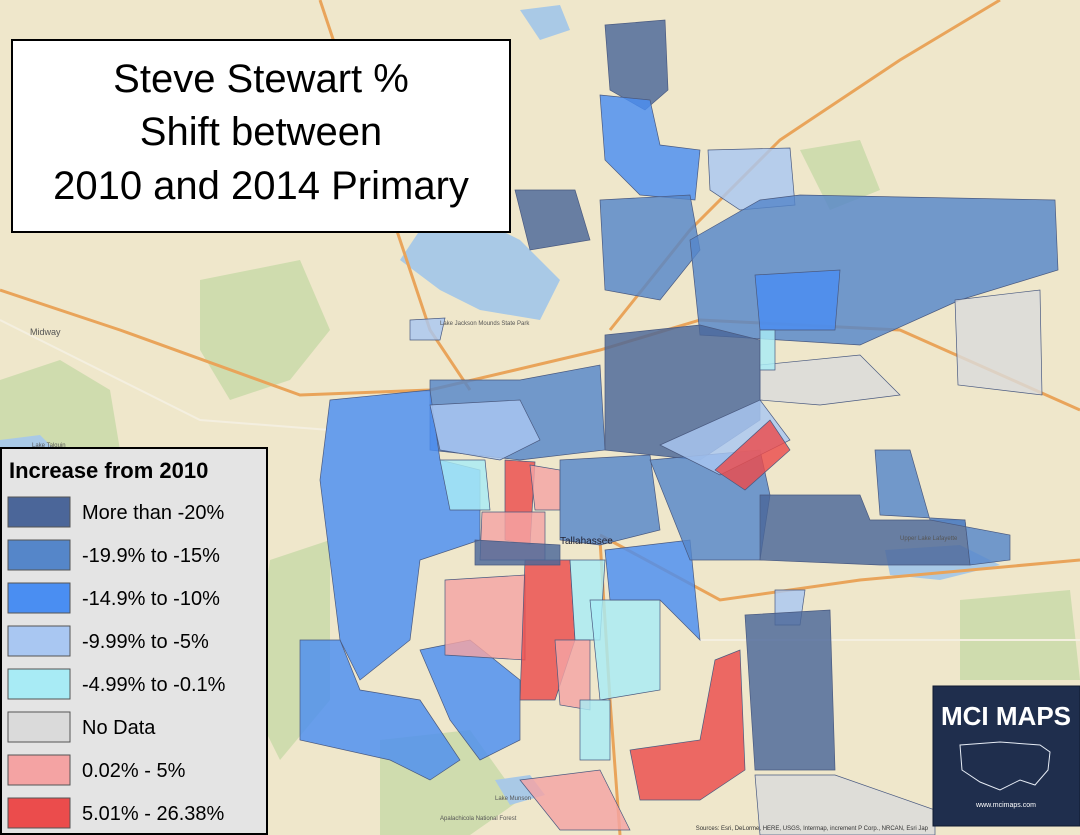 The image size is (1080, 835). What do you see at coordinates (1006, 716) in the screenshot?
I see `logo-name: MCI MAPS` at bounding box center [1006, 716].